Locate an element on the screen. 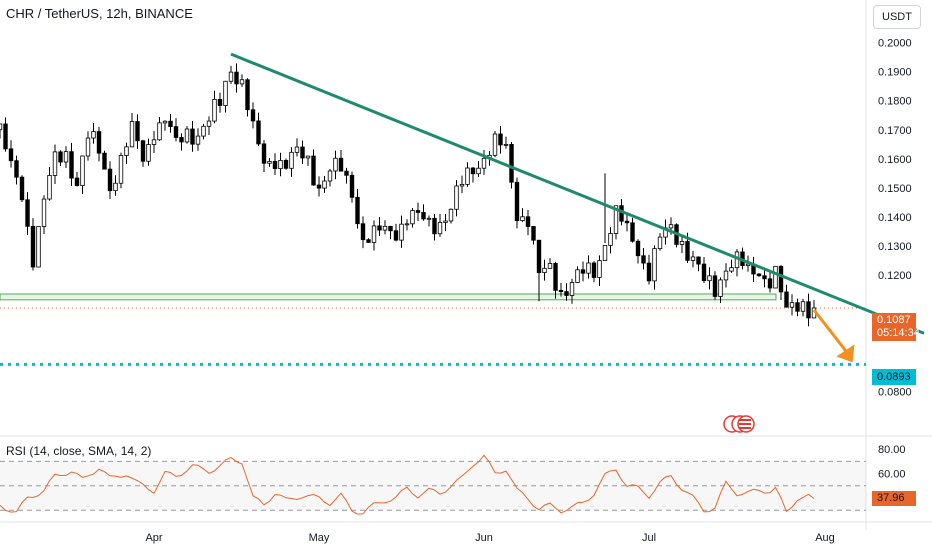 This screenshot has width=932, height=550. chart-title: CHR / TetherUS, 12h, BINANCE is located at coordinates (99, 13).